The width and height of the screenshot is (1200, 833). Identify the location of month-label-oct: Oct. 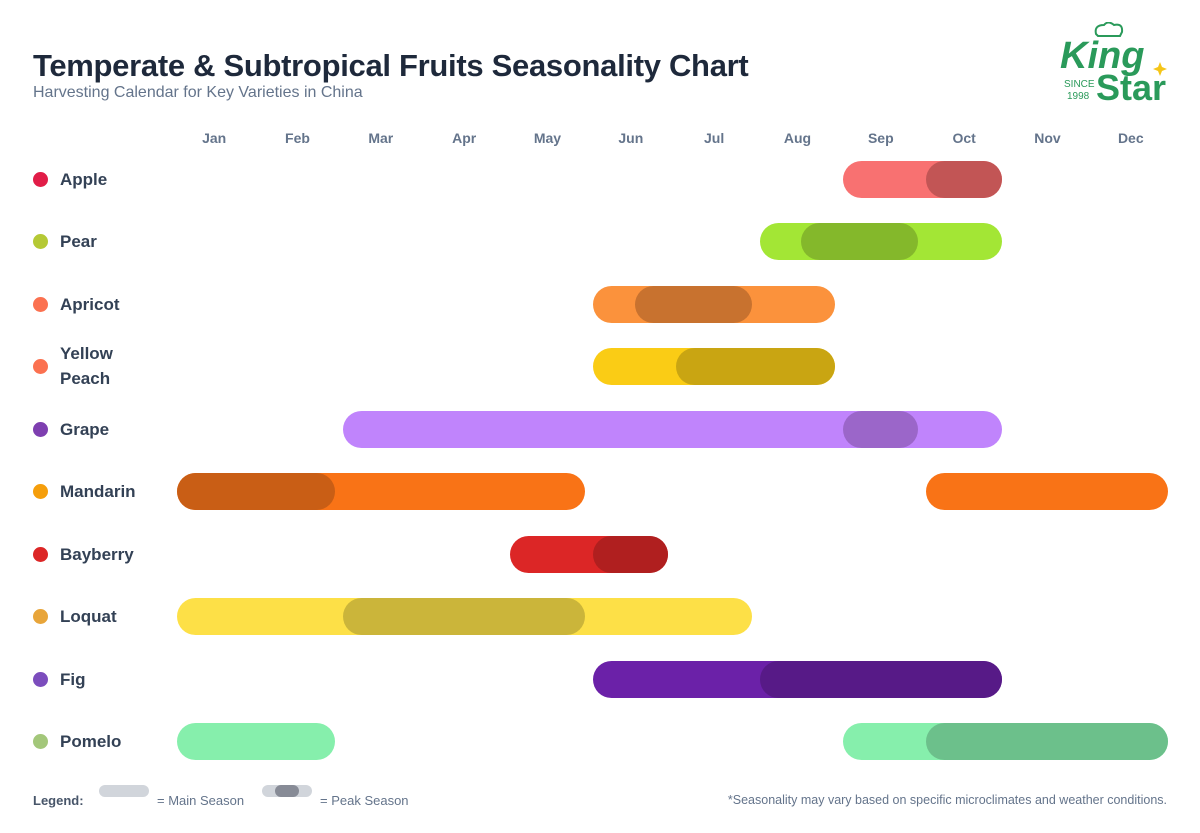
(964, 138).